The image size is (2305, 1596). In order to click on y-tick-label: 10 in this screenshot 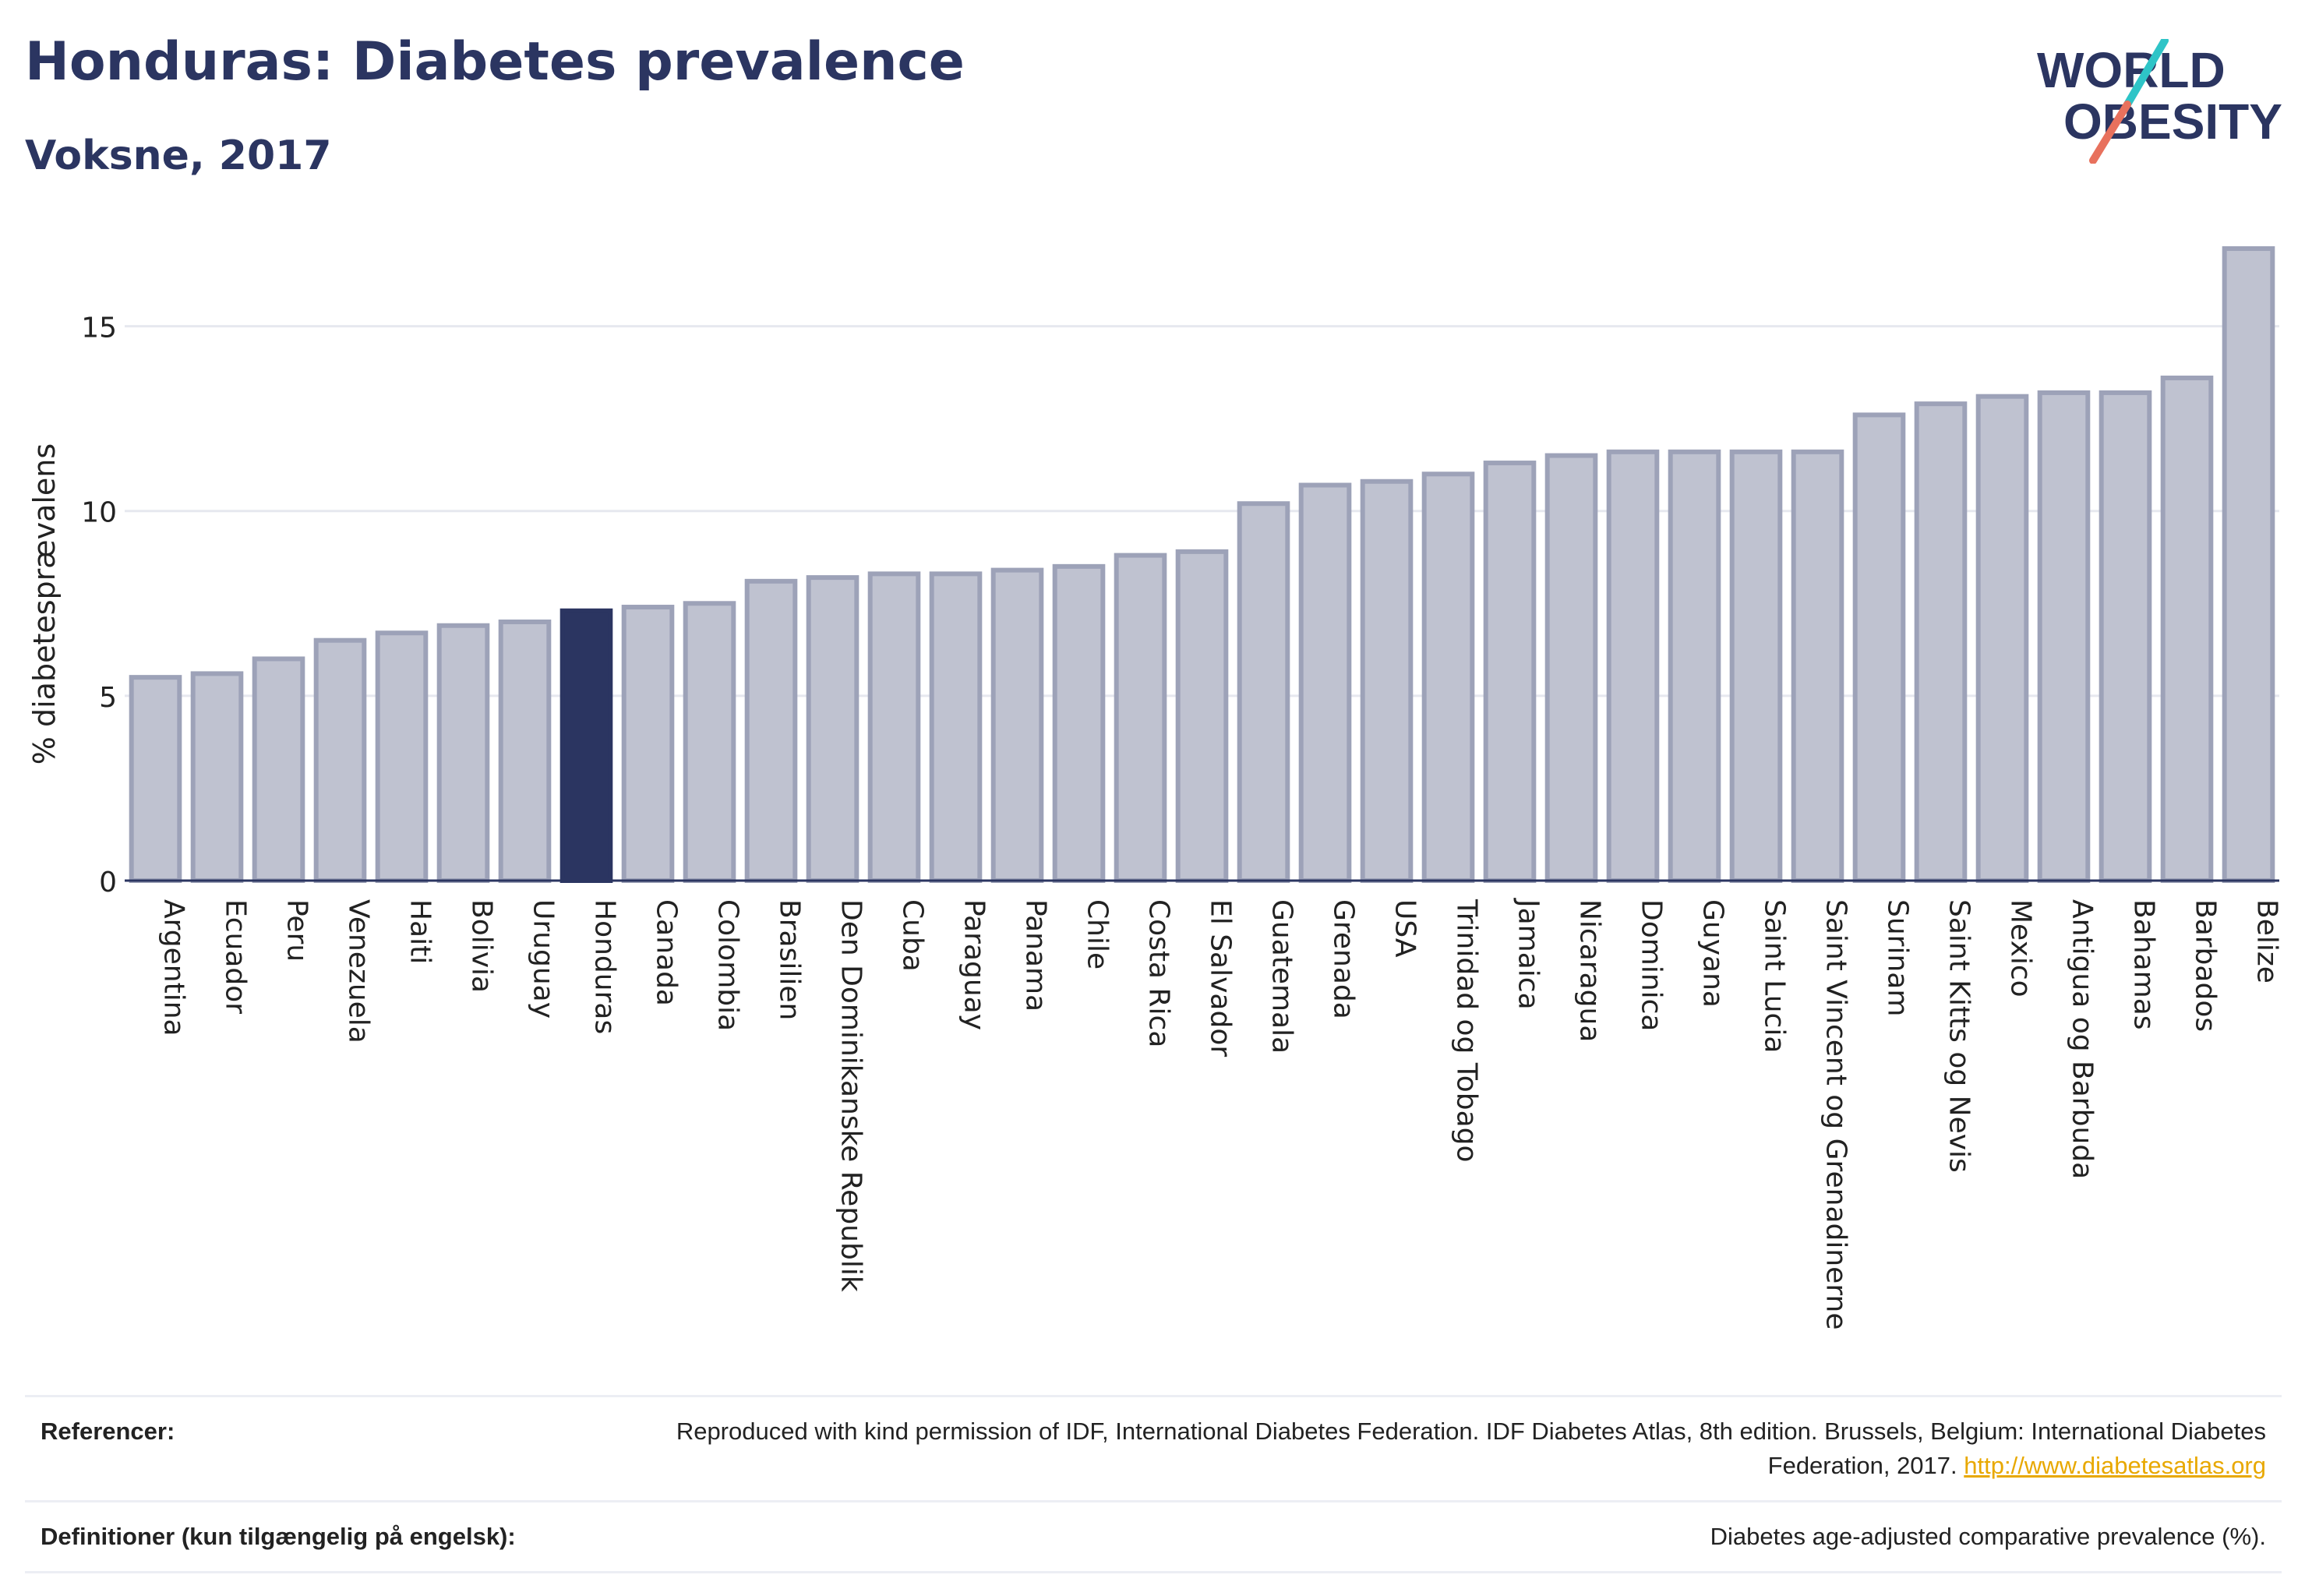, I will do `click(99, 513)`.